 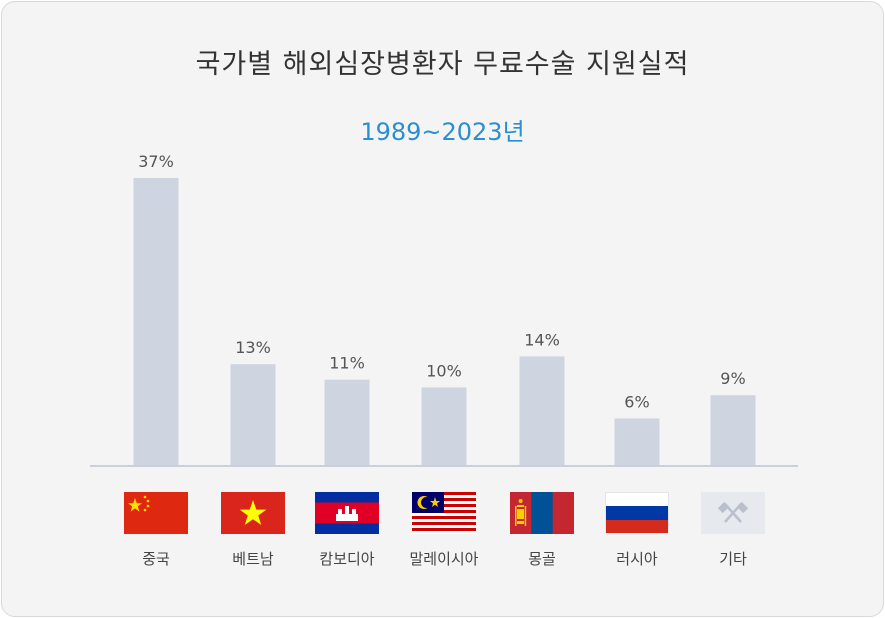 What do you see at coordinates (444, 426) in the screenshot?
I see `bar-malaysia` at bounding box center [444, 426].